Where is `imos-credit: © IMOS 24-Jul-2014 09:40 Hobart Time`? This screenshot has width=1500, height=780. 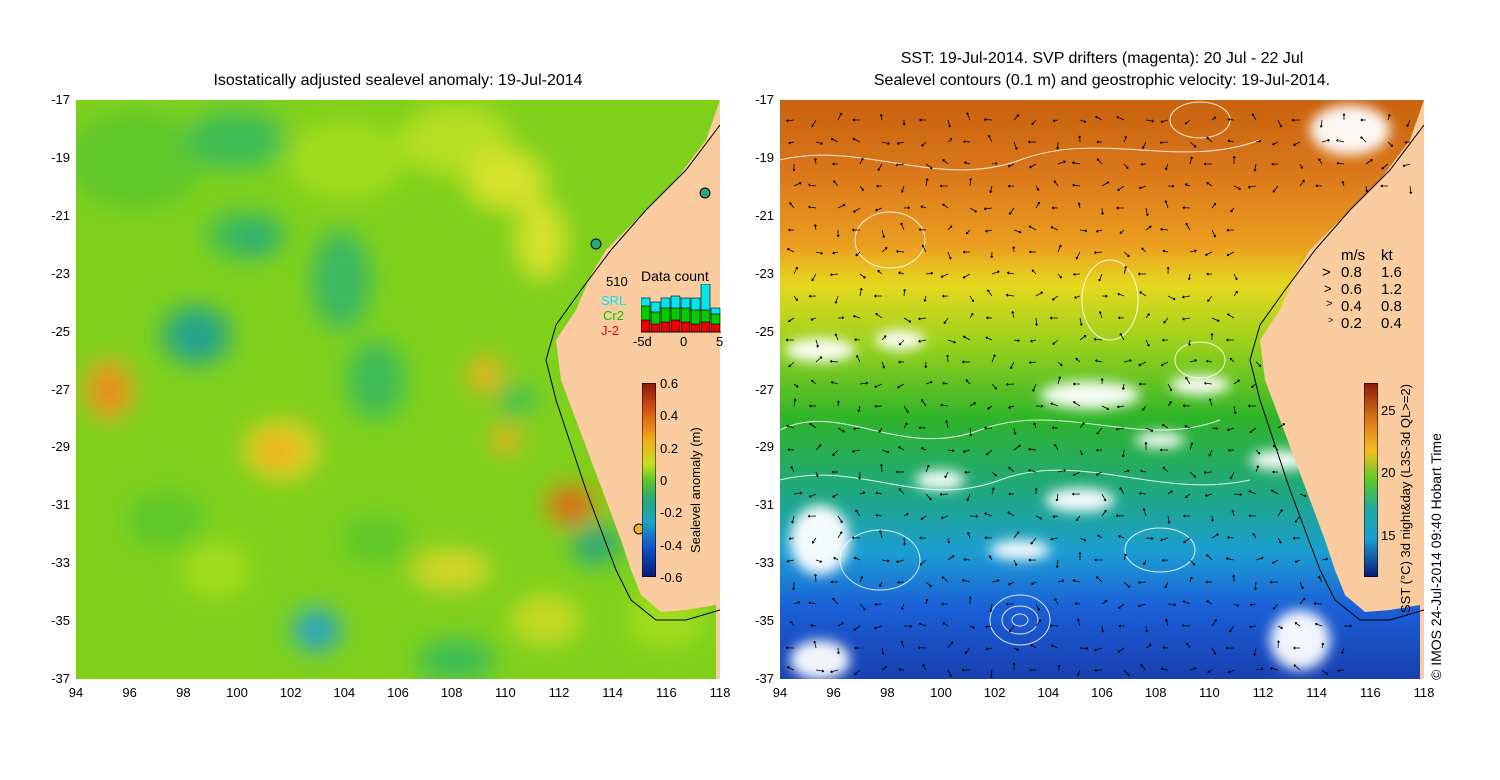 imos-credit: © IMOS 24-Jul-2014 09:40 Hobart Time is located at coordinates (1436, 556).